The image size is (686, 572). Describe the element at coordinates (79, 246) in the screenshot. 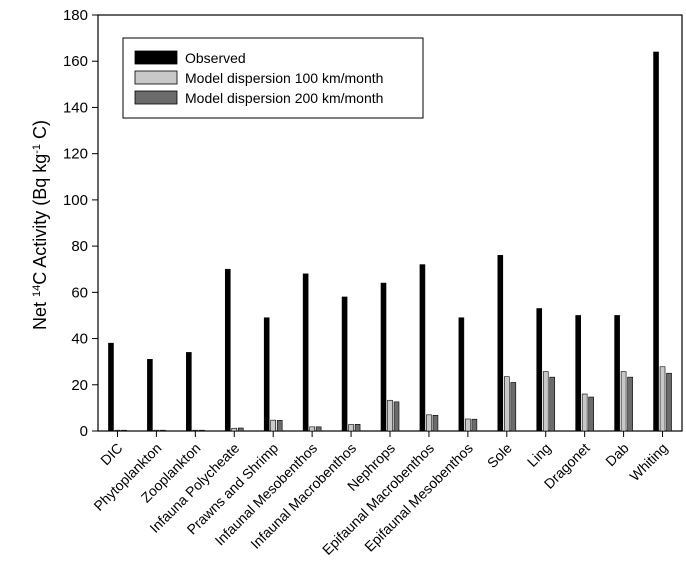

I see `y-tick-label: 80` at that location.